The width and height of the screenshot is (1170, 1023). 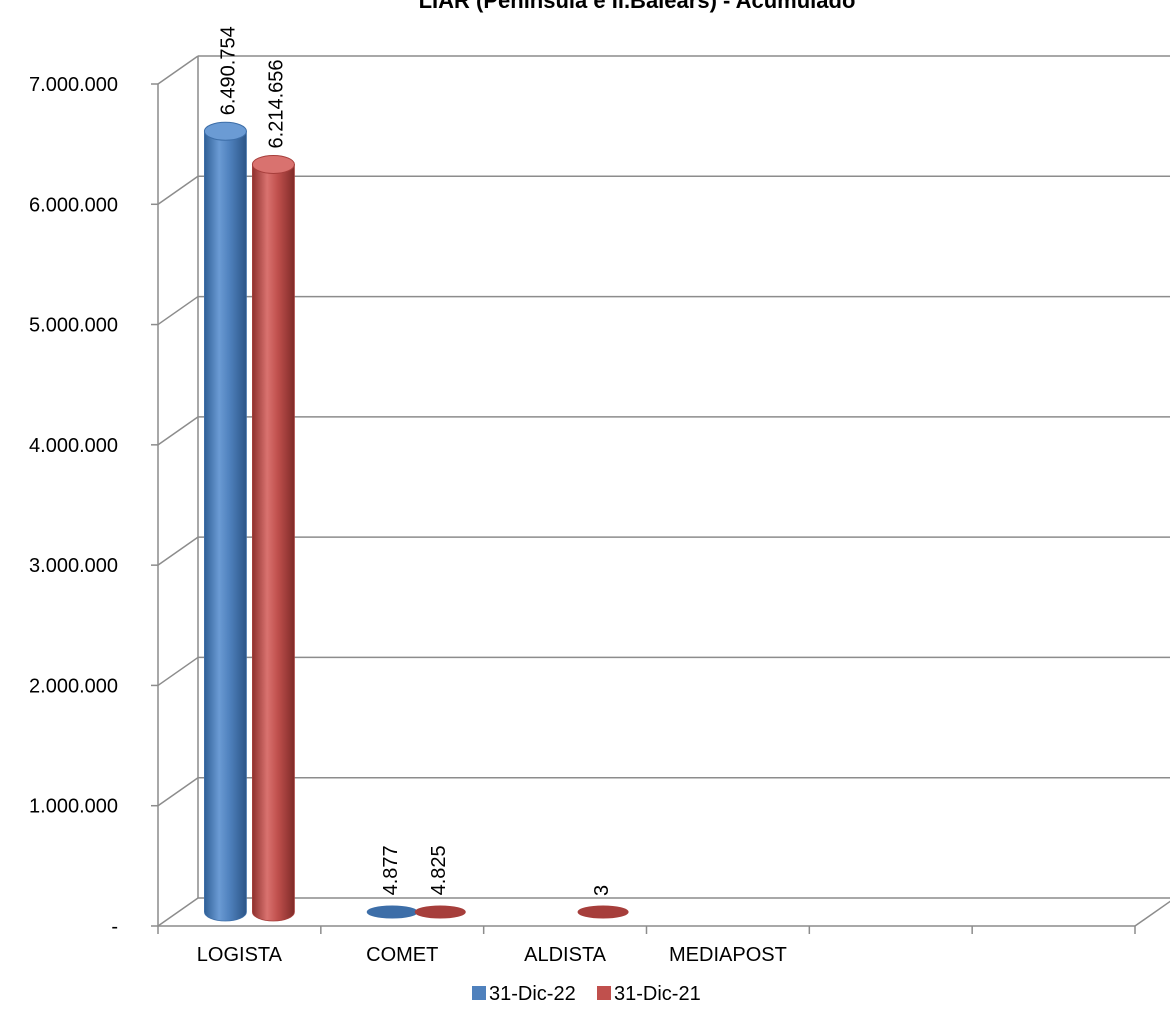 What do you see at coordinates (73, 205) in the screenshot?
I see `y-tick-label: 6.000.000` at bounding box center [73, 205].